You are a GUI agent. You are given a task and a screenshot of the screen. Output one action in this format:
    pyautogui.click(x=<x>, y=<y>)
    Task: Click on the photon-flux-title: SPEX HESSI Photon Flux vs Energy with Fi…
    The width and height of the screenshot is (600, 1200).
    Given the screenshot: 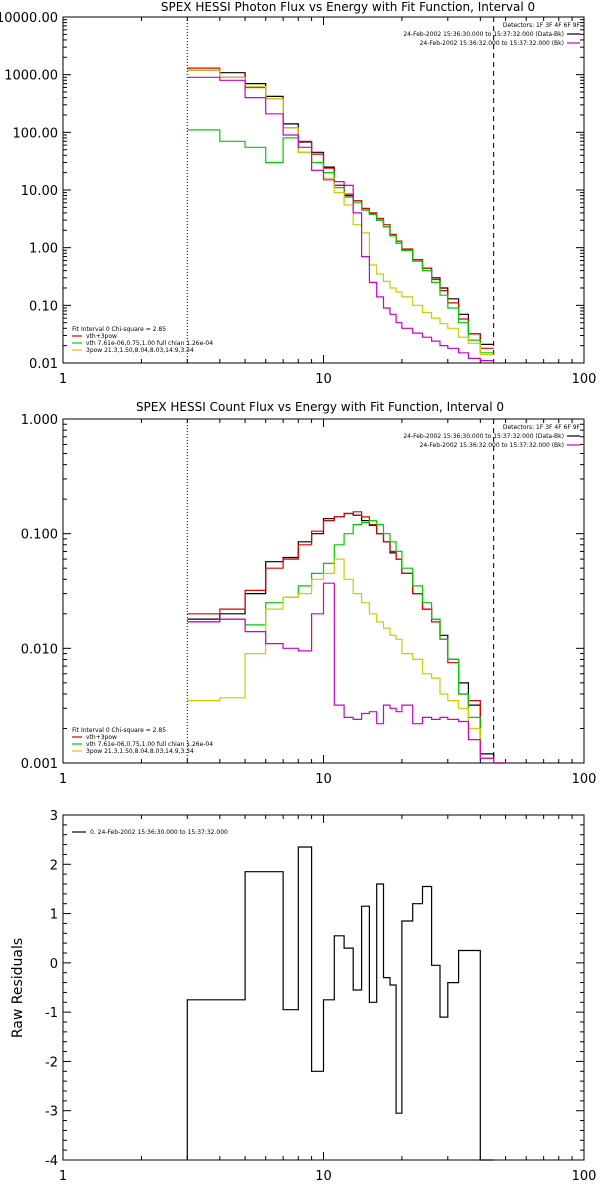 What is the action you would take?
    pyautogui.click(x=348, y=7)
    